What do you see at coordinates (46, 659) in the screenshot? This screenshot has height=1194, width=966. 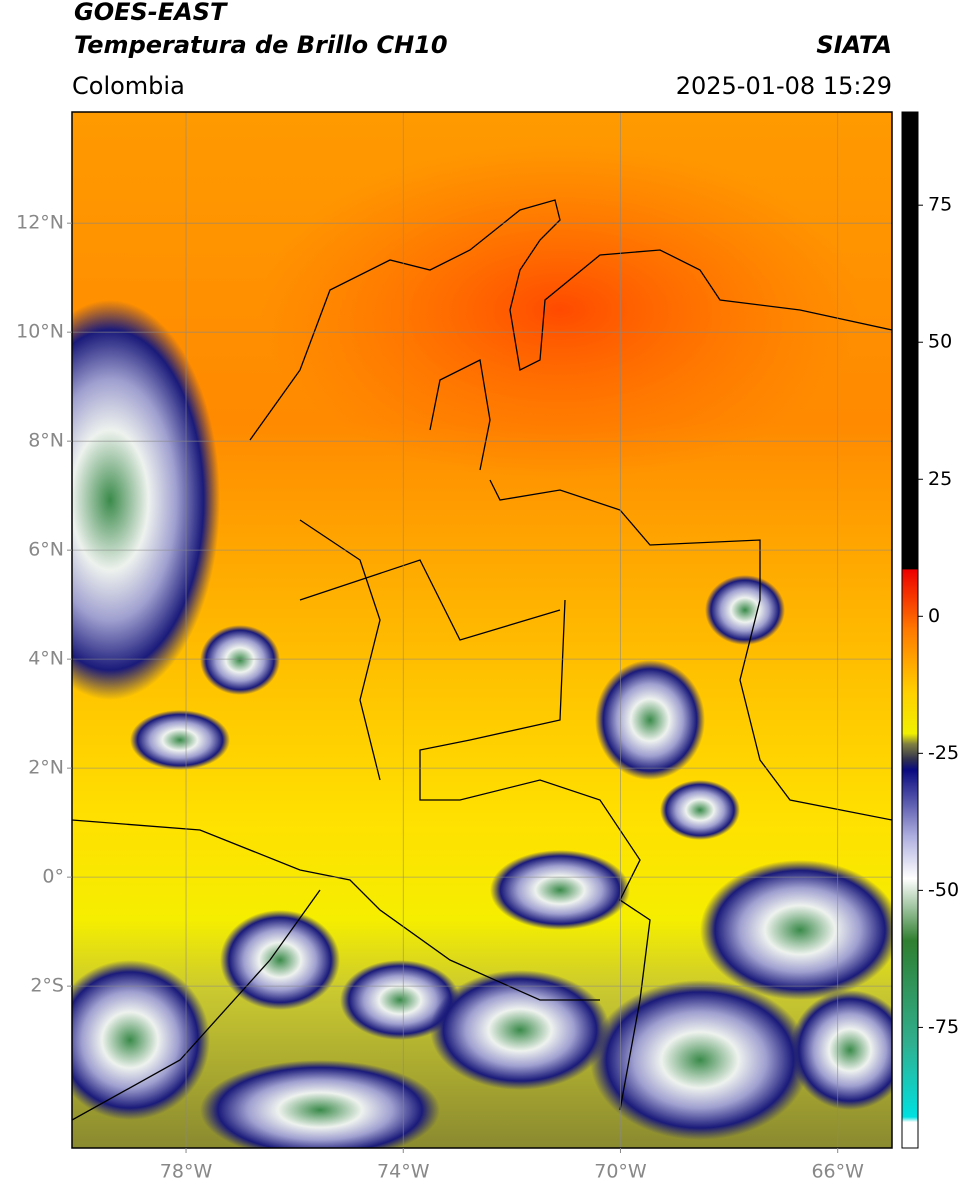 I see `y-tick-label: 4°N` at bounding box center [46, 659].